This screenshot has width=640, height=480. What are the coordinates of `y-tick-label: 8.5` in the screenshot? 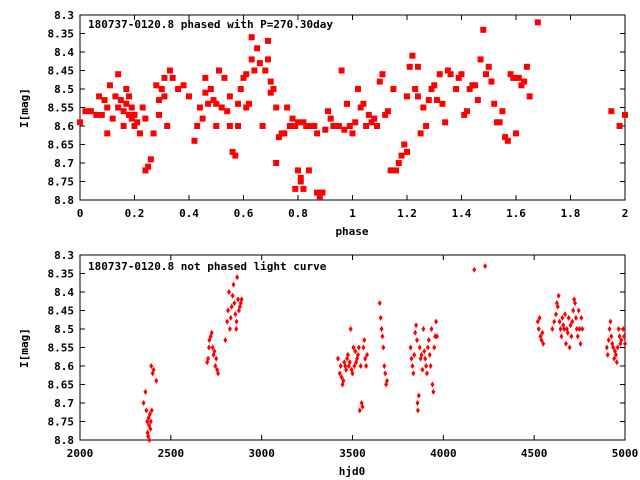 It's located at (64, 89).